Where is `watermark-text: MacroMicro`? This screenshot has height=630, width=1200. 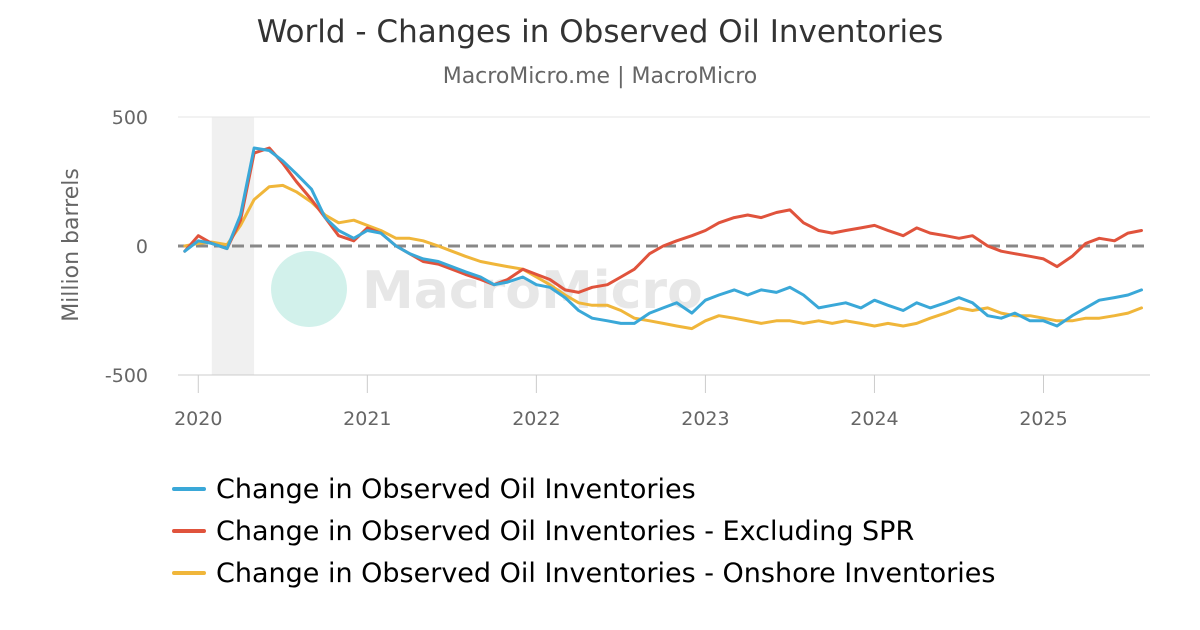 watermark-text: MacroMicro is located at coordinates (532, 291).